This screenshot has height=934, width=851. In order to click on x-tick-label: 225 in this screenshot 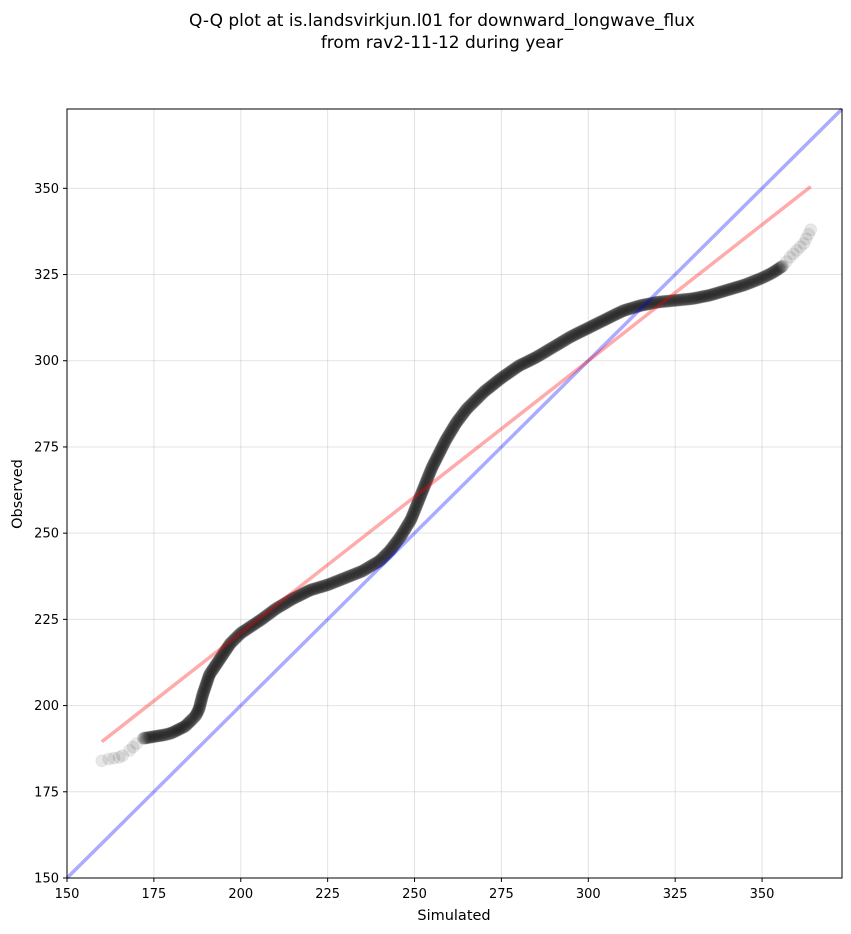, I will do `click(327, 894)`.